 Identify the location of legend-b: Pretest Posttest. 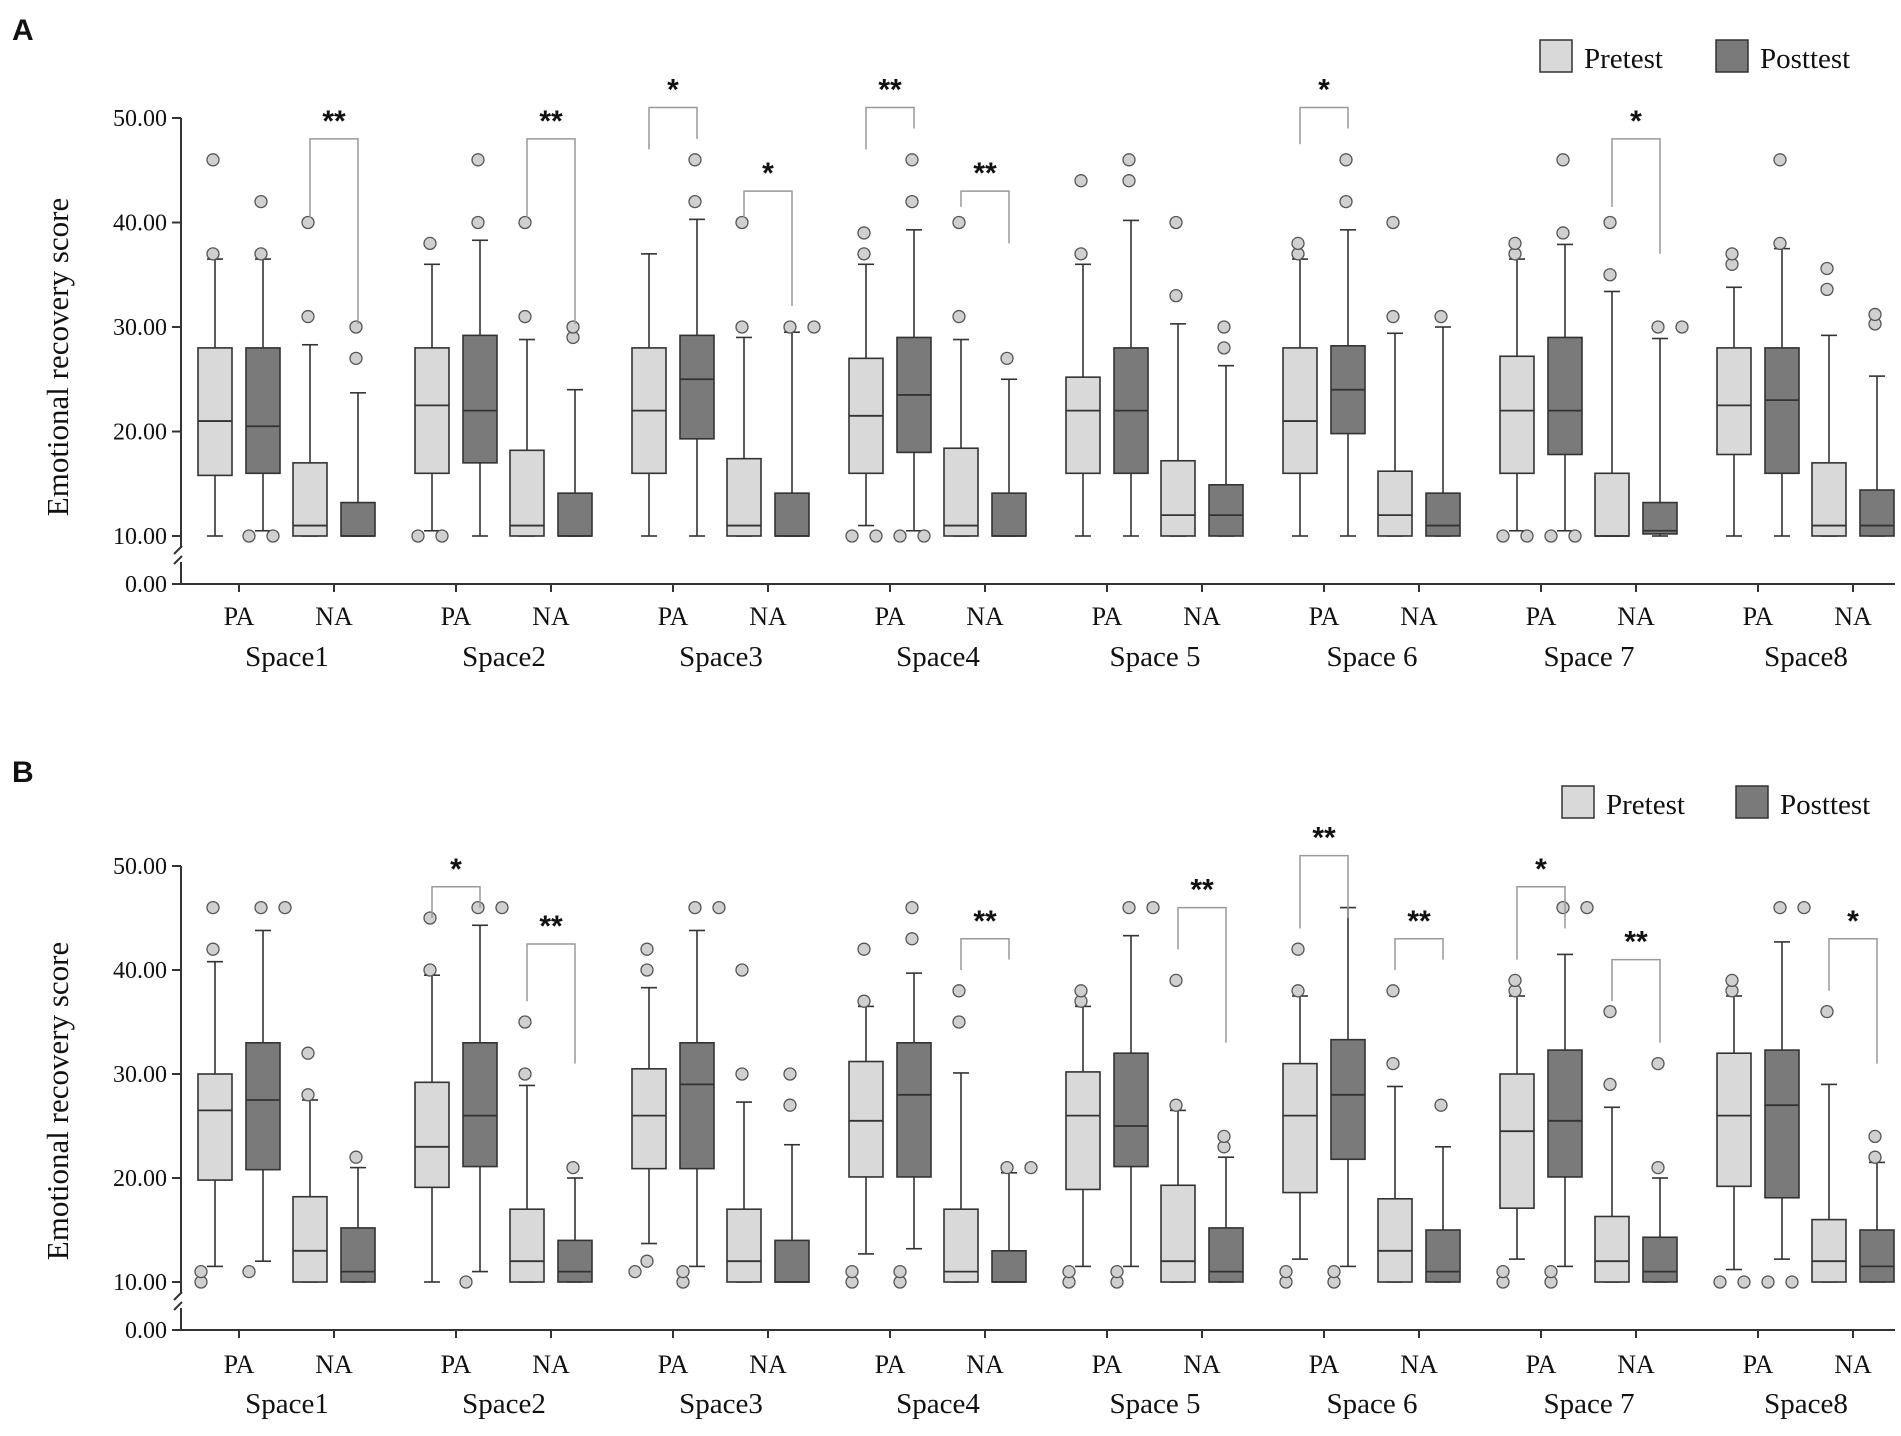
(1715, 803).